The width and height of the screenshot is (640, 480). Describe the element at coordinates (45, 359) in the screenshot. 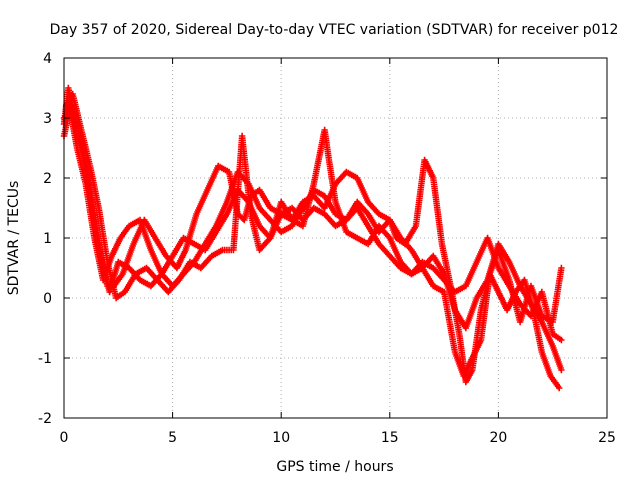

I see `y-tick-label: -1` at that location.